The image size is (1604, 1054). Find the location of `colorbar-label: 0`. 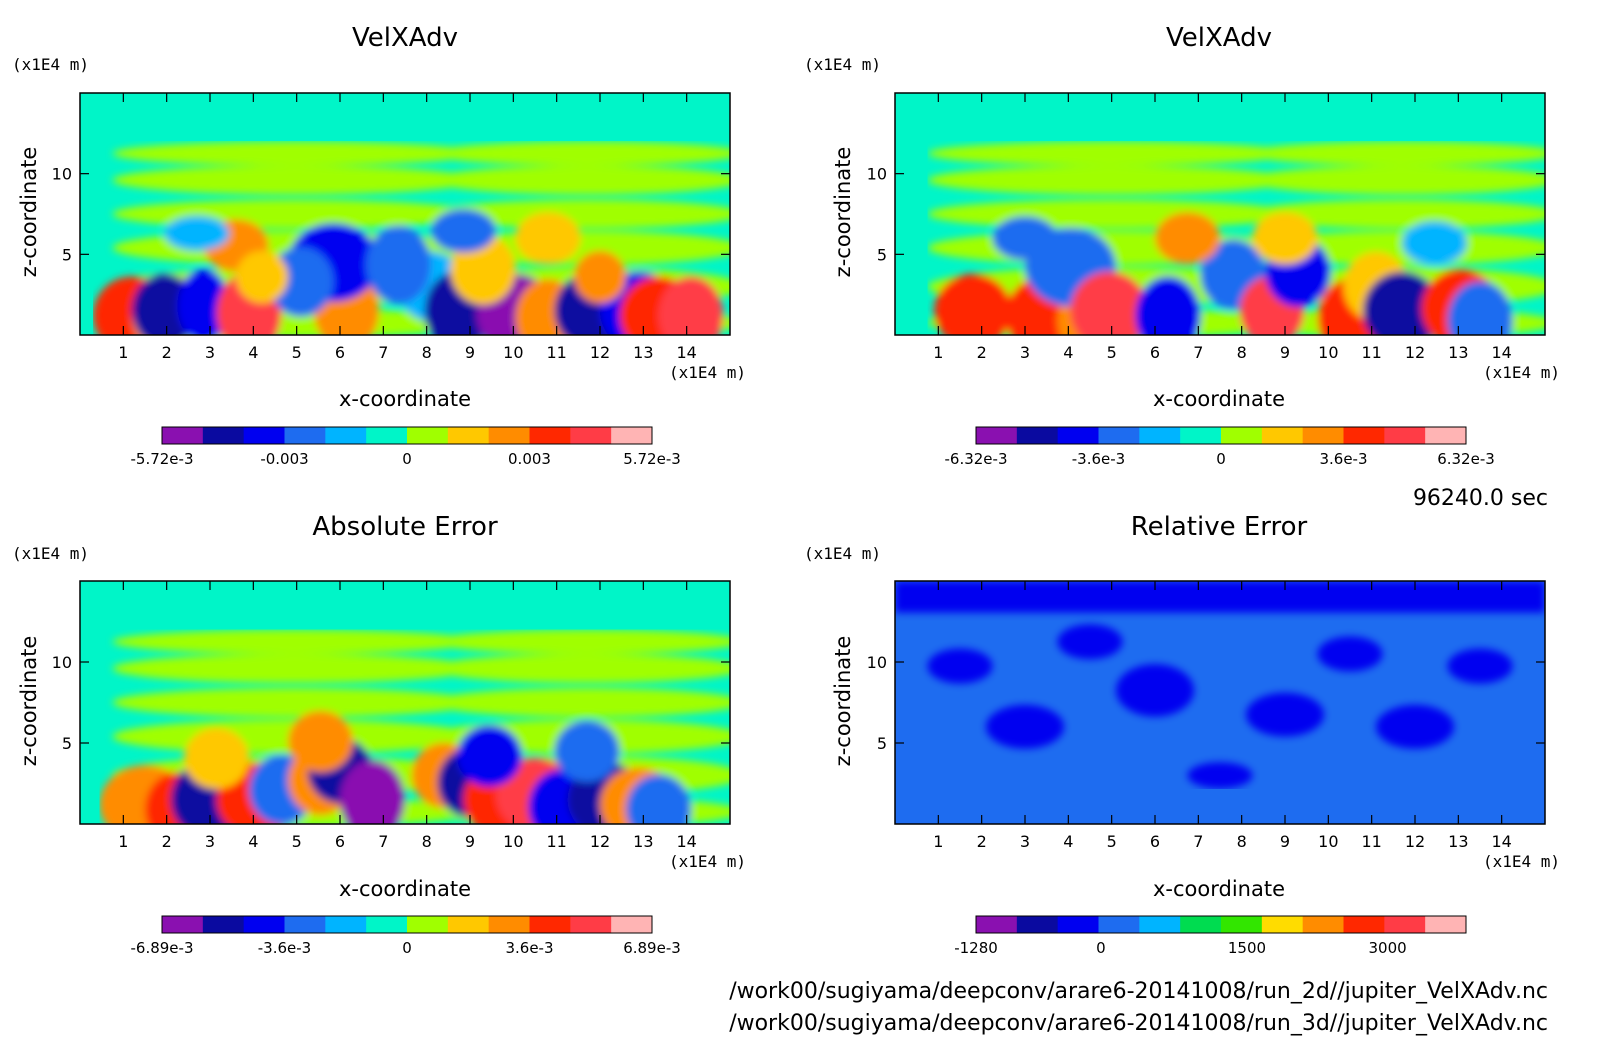

colorbar-label: 0 is located at coordinates (1221, 459).